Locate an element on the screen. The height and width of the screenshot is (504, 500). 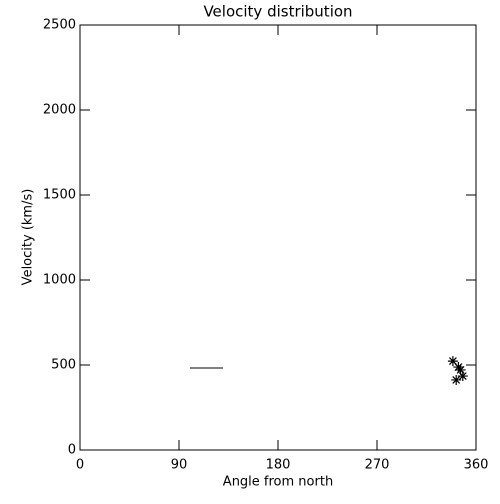
y-tick-label: 500 is located at coordinates (63, 365).